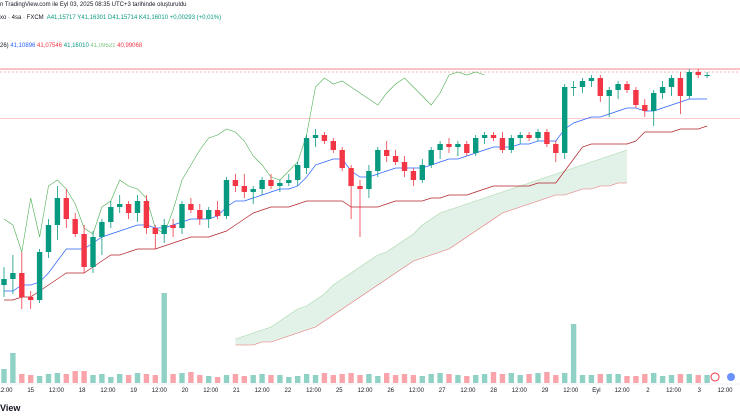 This screenshot has height=420, width=740. What do you see at coordinates (545, 391) in the screenshot?
I see `x-tick-label: 29` at bounding box center [545, 391].